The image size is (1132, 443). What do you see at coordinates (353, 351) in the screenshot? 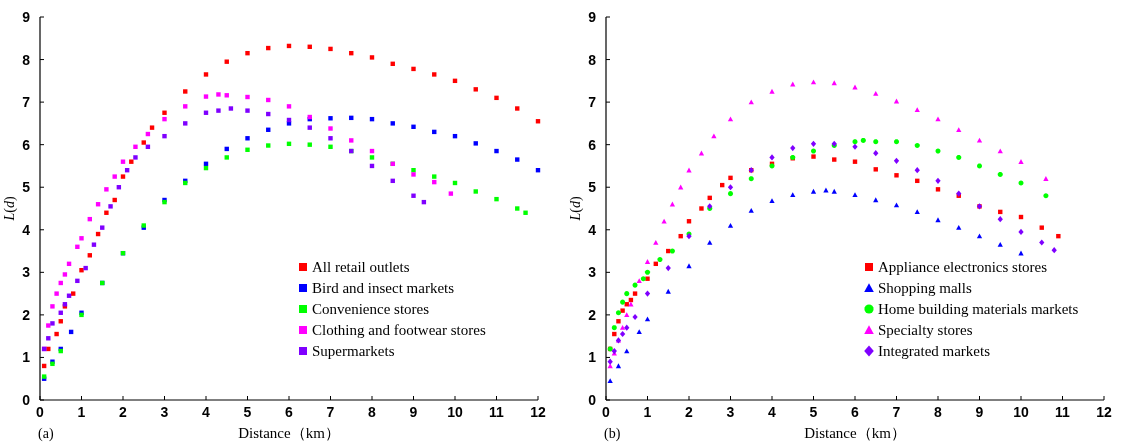
I see `legend-label: Supermarkets` at bounding box center [353, 351].